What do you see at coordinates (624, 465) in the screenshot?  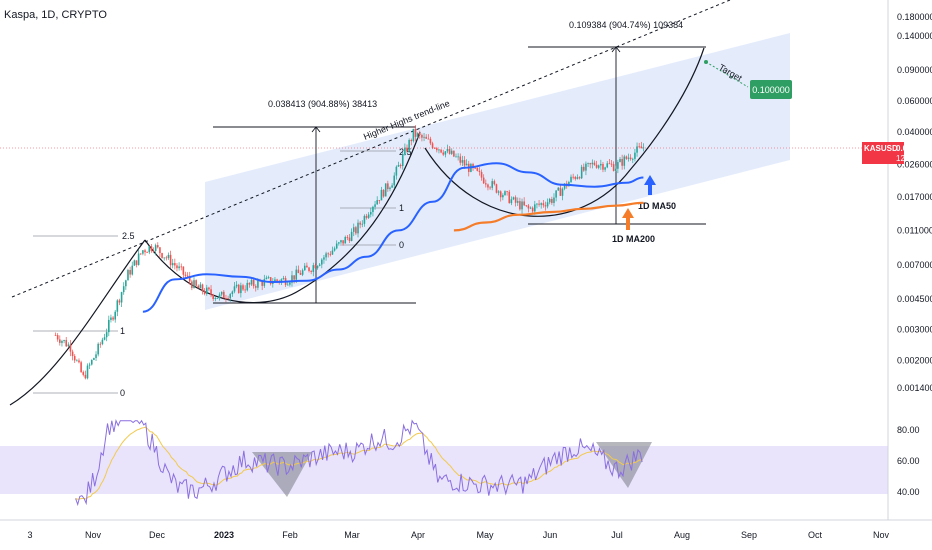 I see `rsi-pattern-right` at bounding box center [624, 465].